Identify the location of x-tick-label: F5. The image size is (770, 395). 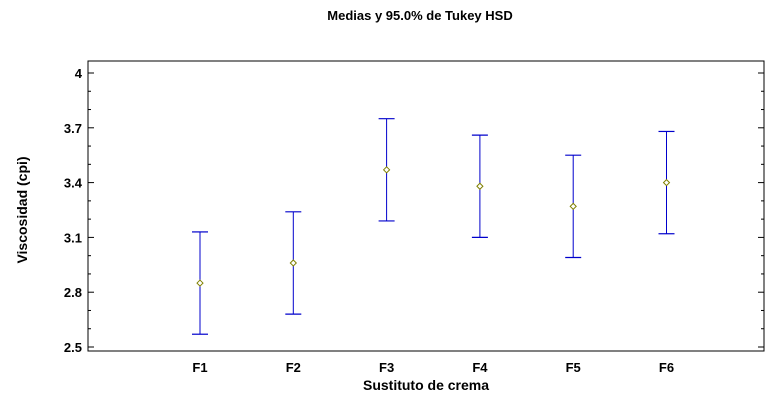
(573, 367).